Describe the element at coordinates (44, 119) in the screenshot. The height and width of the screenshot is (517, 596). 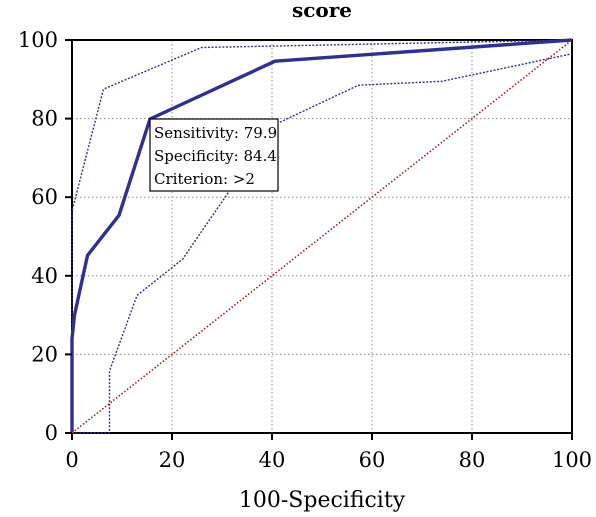
I see `y-tick-label-80: 80` at that location.